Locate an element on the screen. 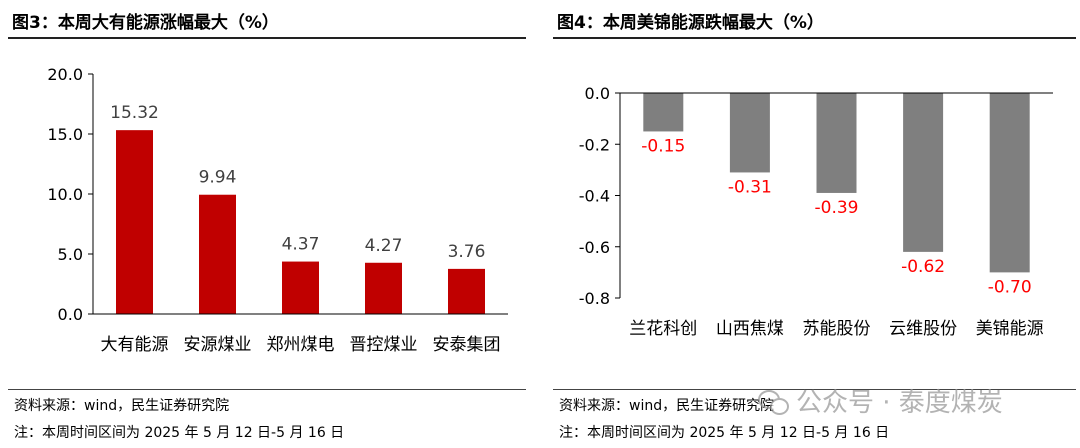  category-label: 晋控煤业 is located at coordinates (384, 345).